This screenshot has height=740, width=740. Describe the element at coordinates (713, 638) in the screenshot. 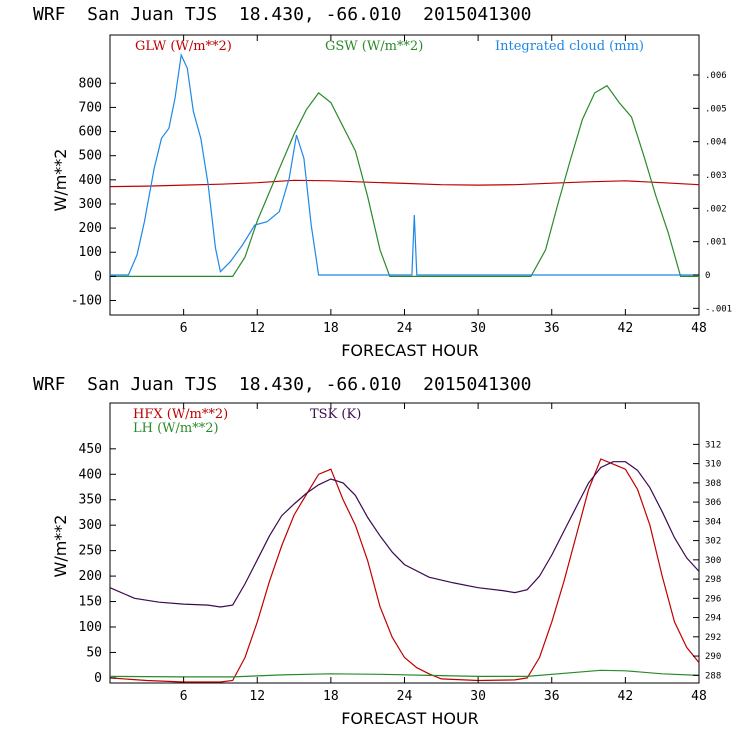

I see `bottom-y2-tick-label: 292` at that location.